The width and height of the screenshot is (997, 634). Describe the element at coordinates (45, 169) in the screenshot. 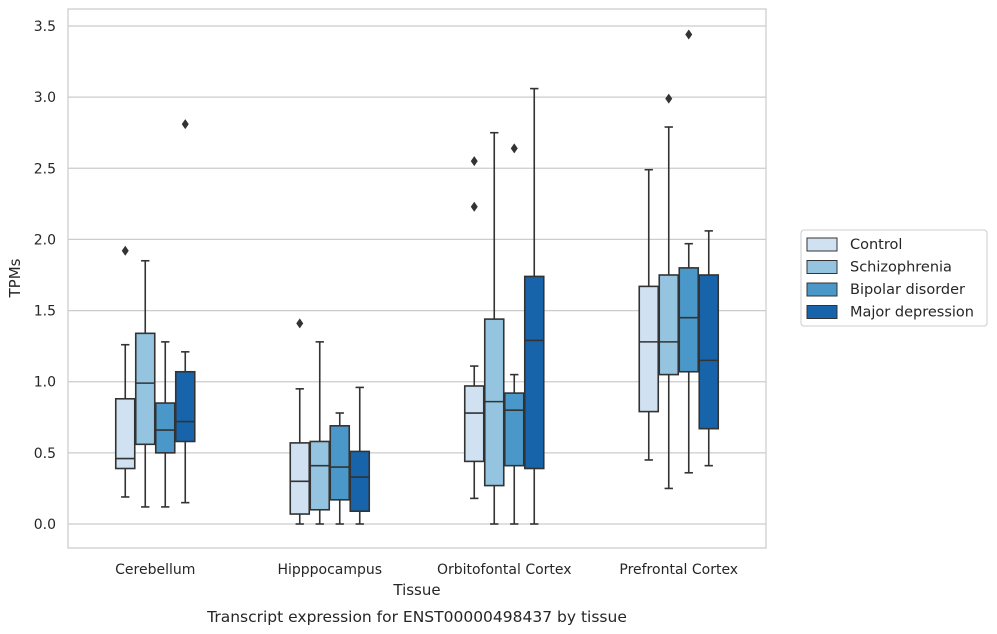

I see `y-tick-label: 2.5` at that location.